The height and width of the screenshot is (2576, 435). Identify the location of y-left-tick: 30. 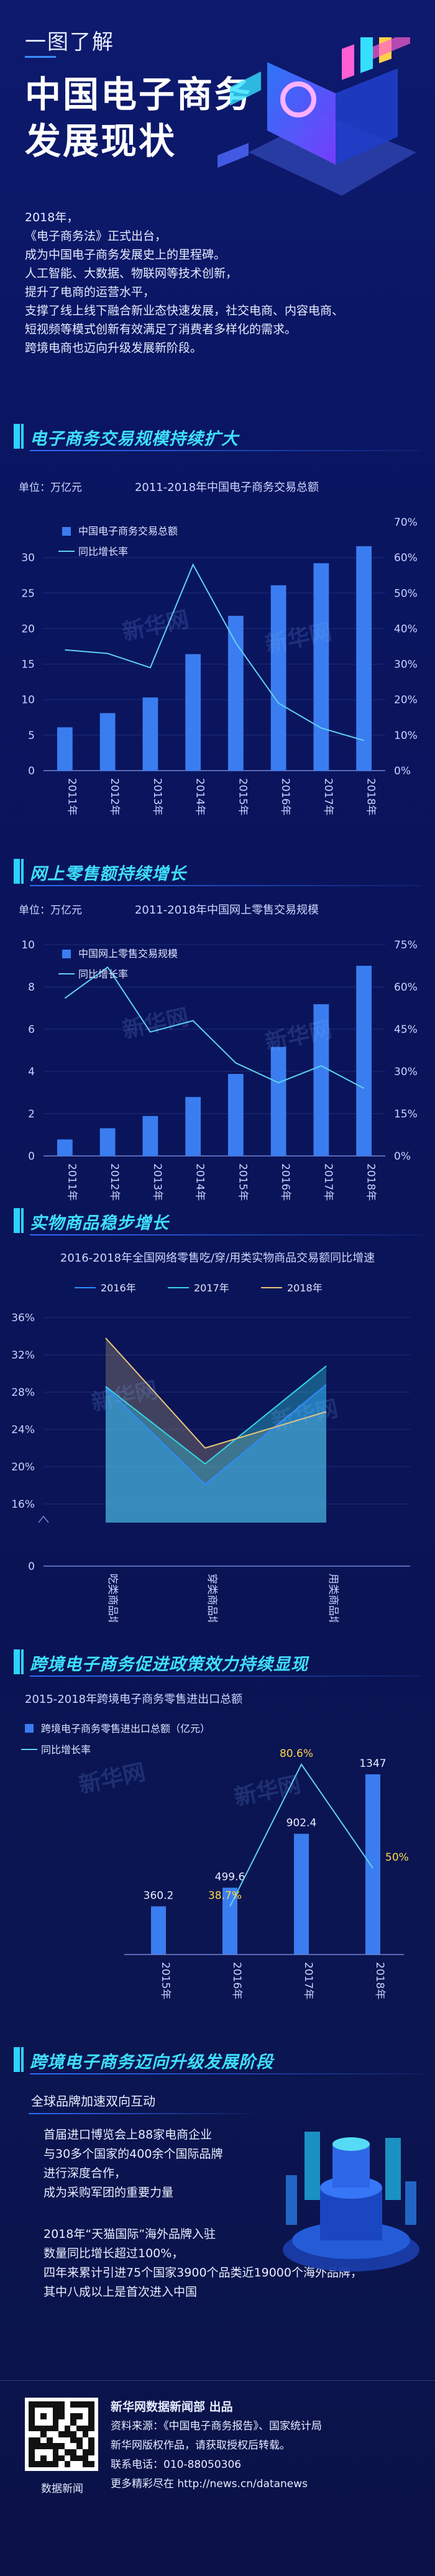
(28, 558).